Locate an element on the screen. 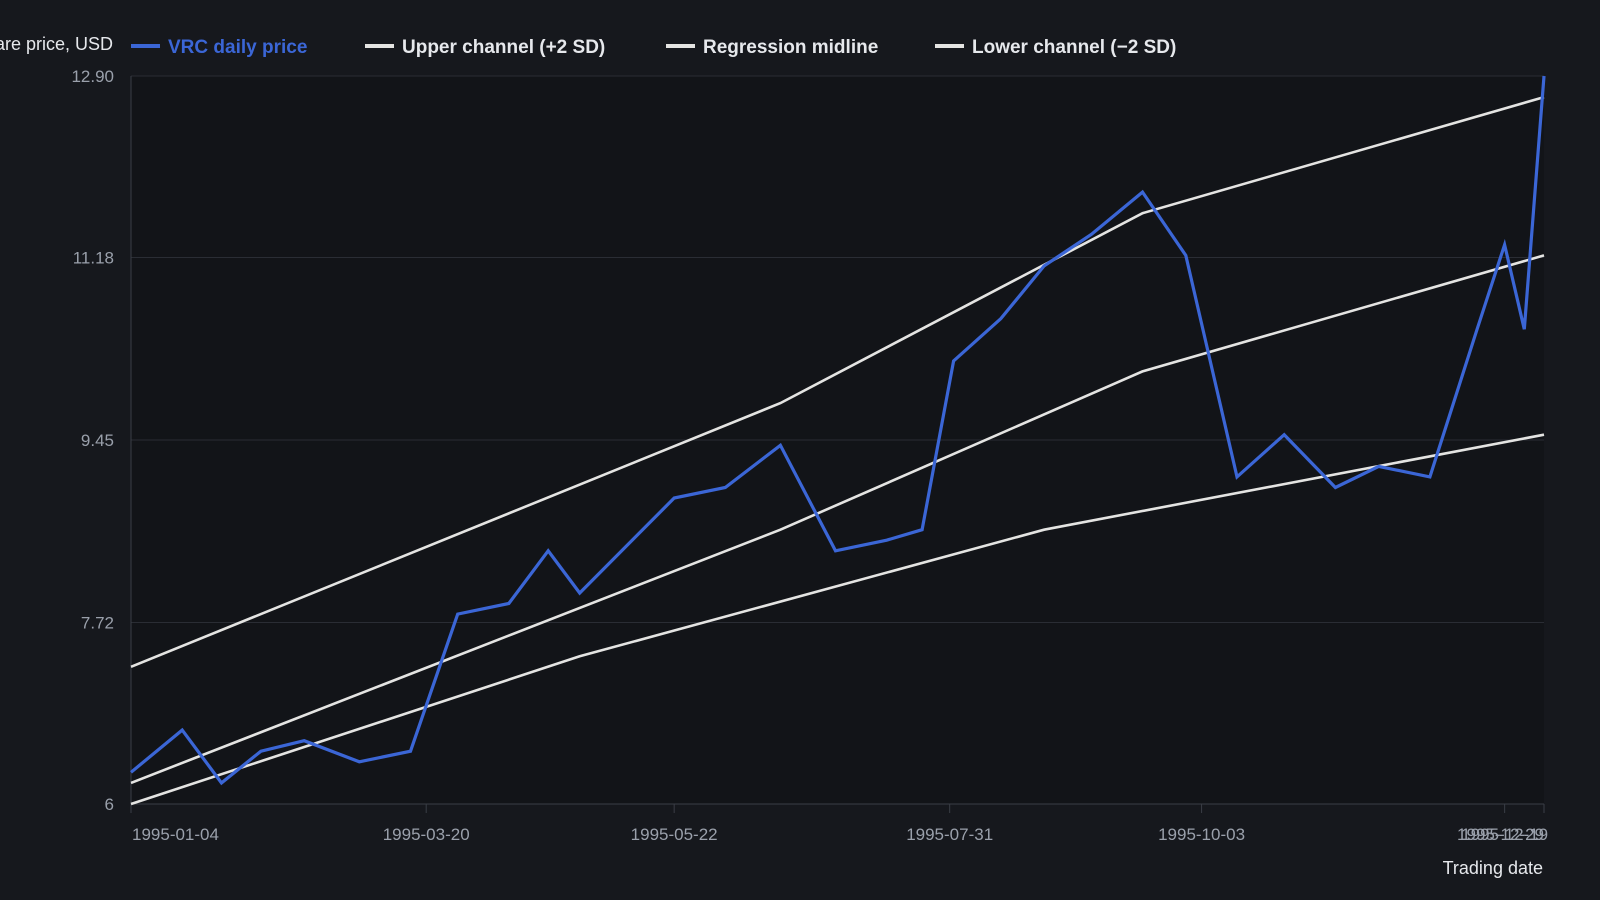  x-axis-title: Trading date is located at coordinates (1493, 868).